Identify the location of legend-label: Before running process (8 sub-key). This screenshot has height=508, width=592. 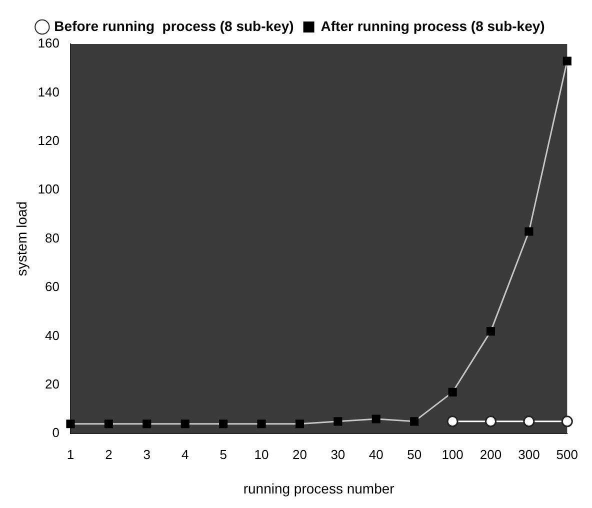
(174, 26).